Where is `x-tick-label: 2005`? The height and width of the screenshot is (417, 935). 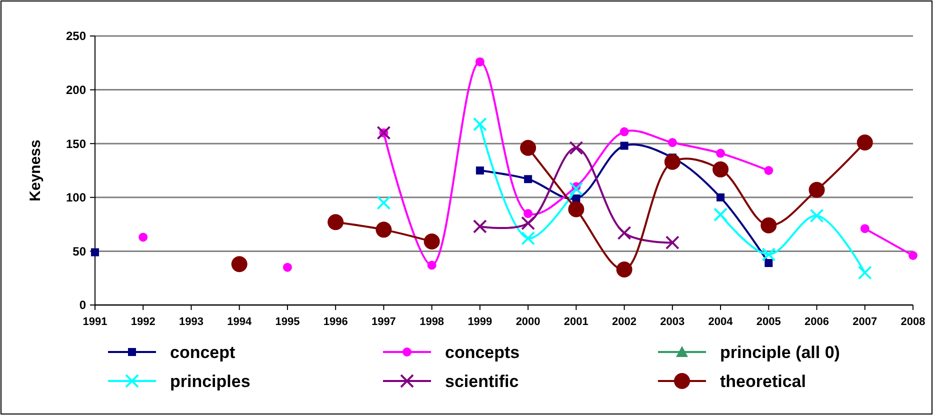
x-tick-label: 2005 is located at coordinates (768, 322).